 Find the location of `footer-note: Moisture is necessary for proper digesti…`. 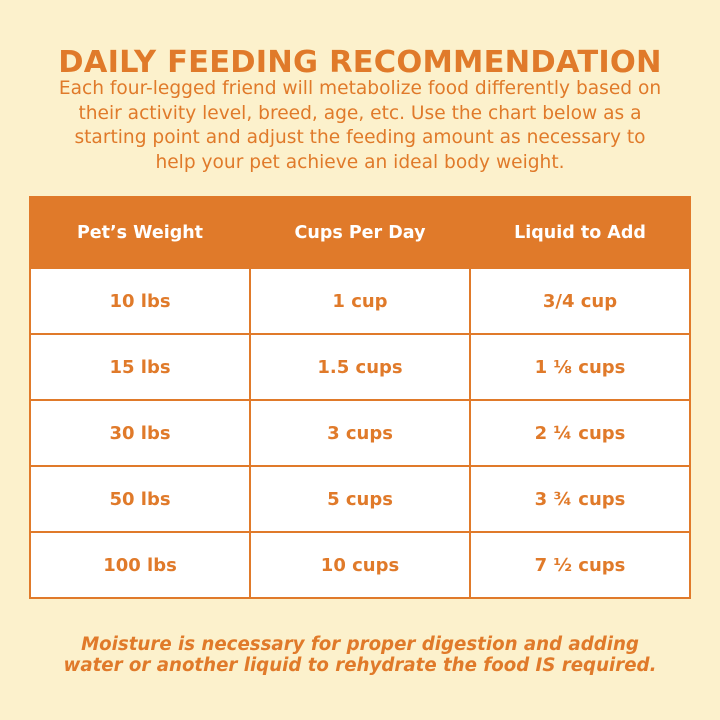

footer-note: Moisture is necessary for proper digesti… is located at coordinates (360, 655).